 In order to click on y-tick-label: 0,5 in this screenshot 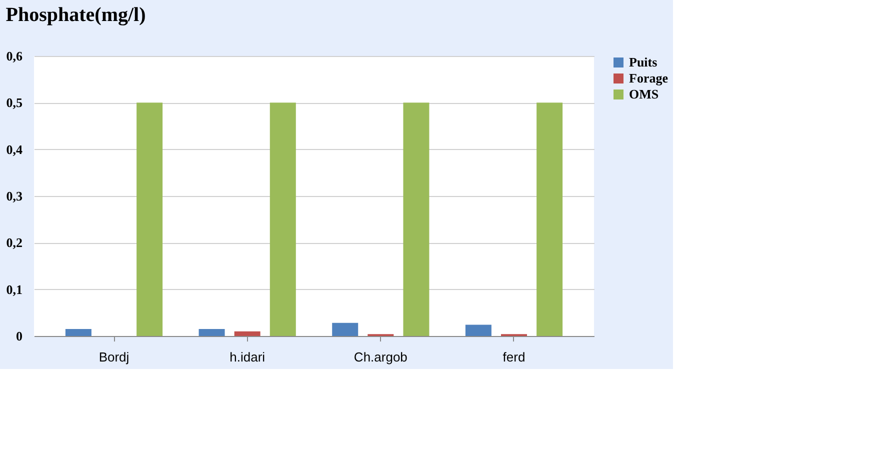, I will do `click(14, 102)`.